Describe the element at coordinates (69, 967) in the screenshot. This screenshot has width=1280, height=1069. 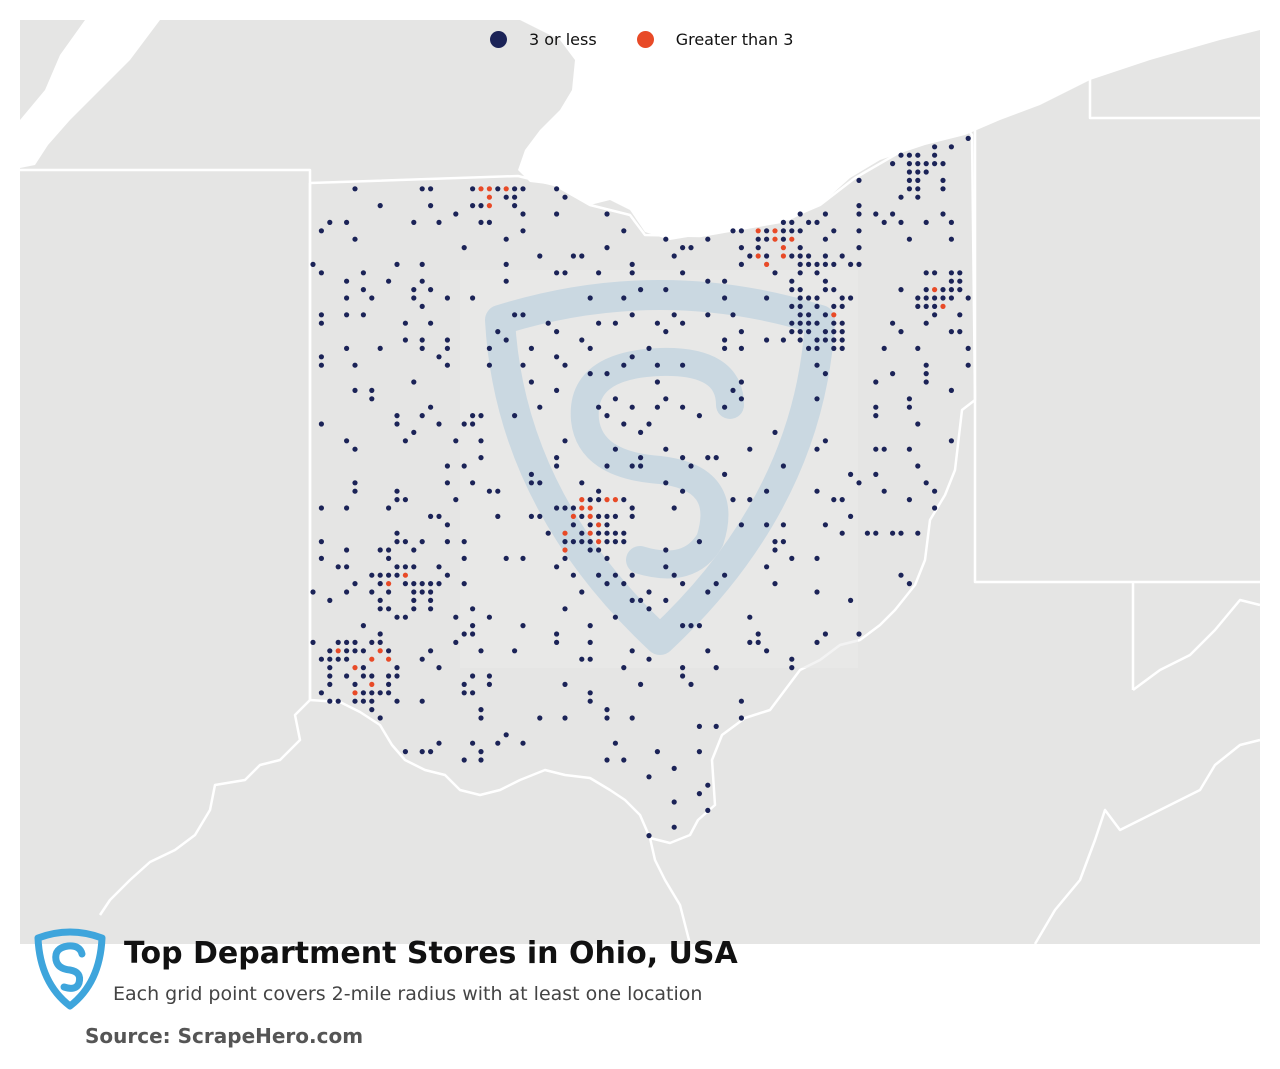
I see `logo-s` at that location.